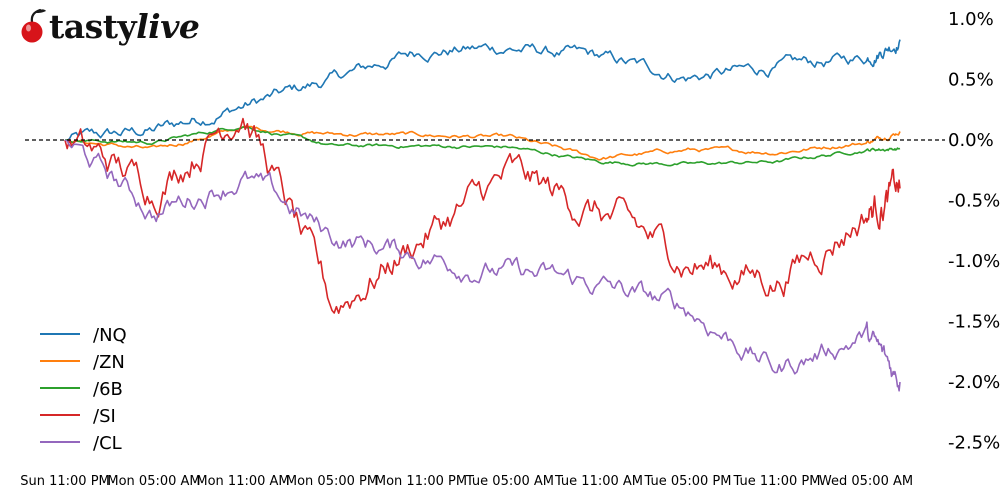 The image size is (1000, 491). What do you see at coordinates (33, 25) in the screenshot?
I see `cherry-icon` at bounding box center [33, 25].